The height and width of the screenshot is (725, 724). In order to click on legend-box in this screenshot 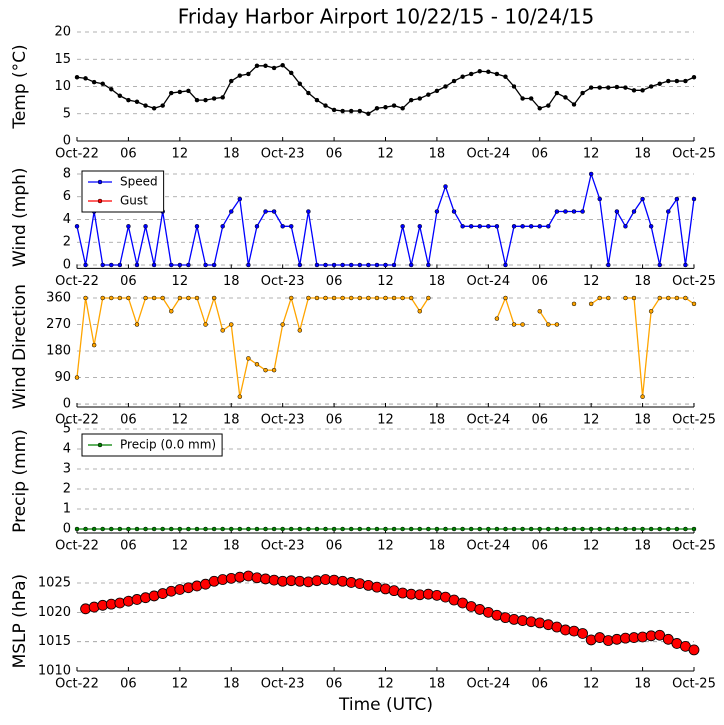, I will do `click(123, 191)`.